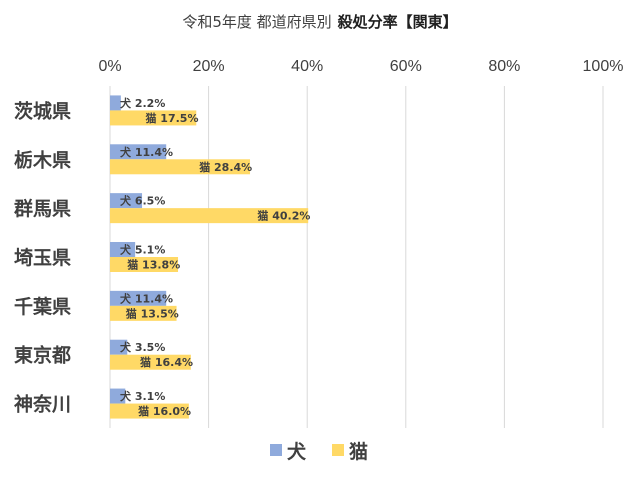  Describe the element at coordinates (256, 22) in the screenshot. I see `chart-title-prefix: 令和5年度 都道府県別` at that location.